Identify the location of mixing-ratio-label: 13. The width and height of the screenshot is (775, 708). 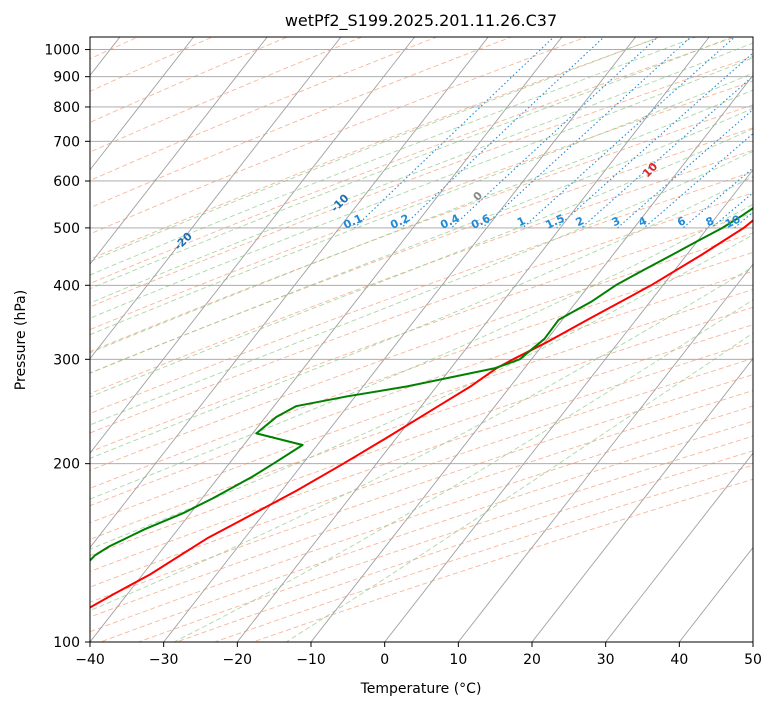
(759, 222).